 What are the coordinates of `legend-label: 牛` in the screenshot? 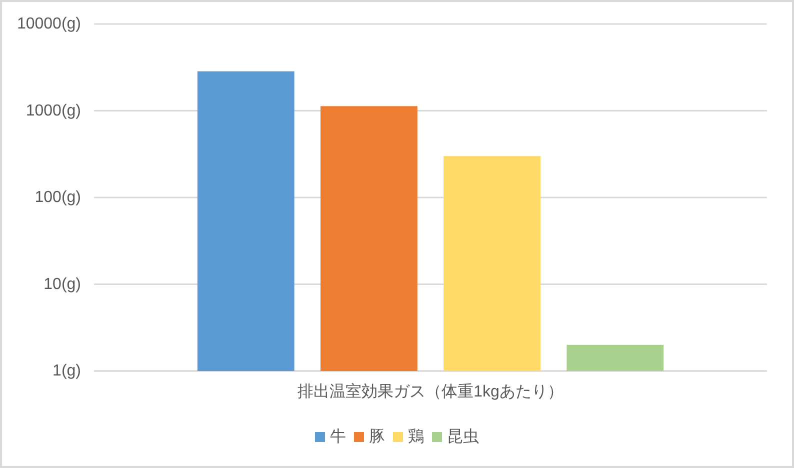 It's located at (338, 437).